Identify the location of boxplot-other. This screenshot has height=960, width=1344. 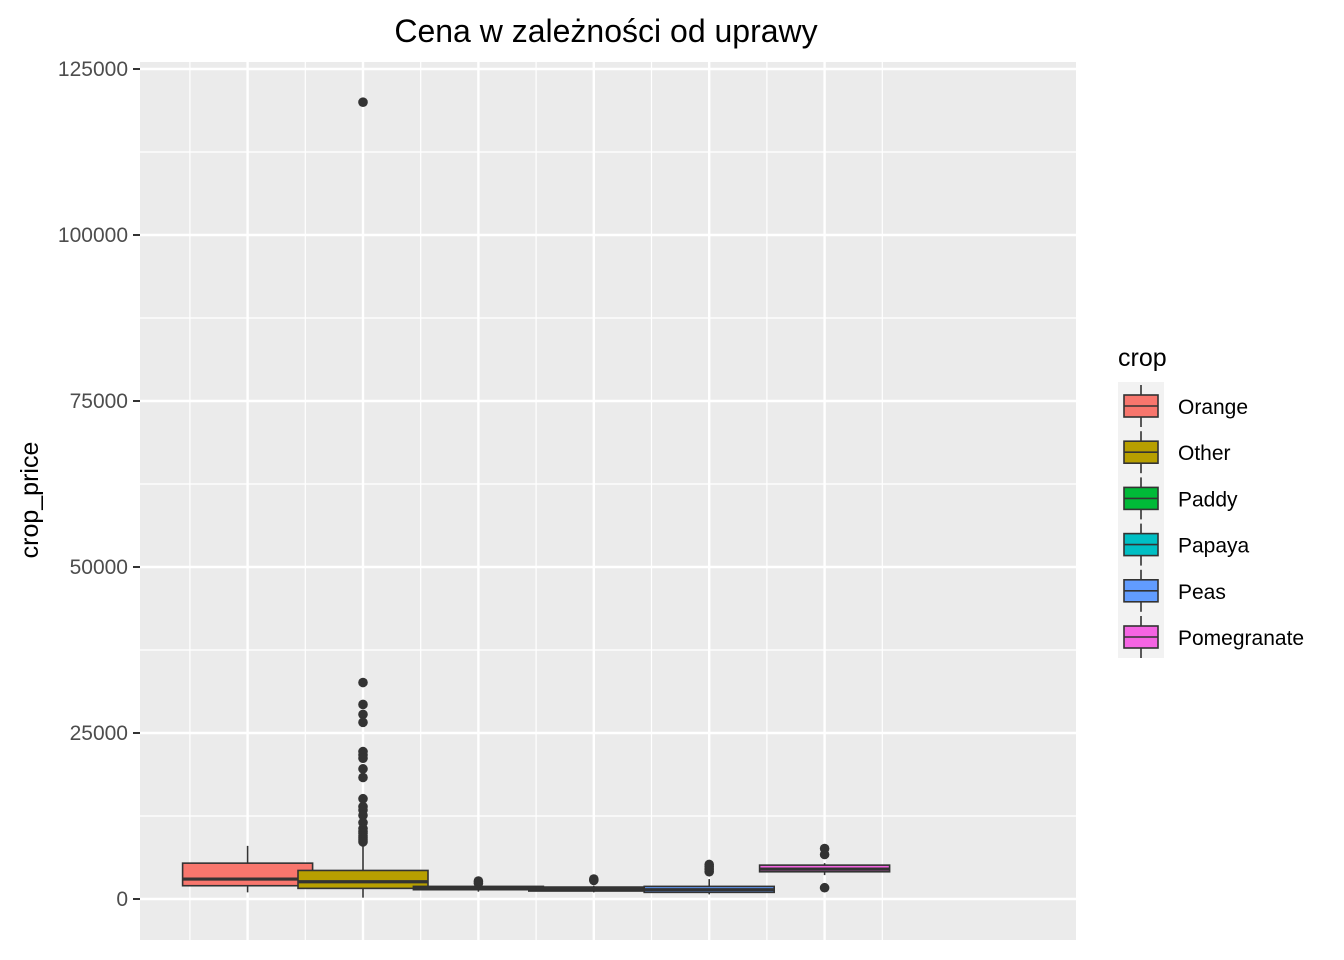
(363, 497).